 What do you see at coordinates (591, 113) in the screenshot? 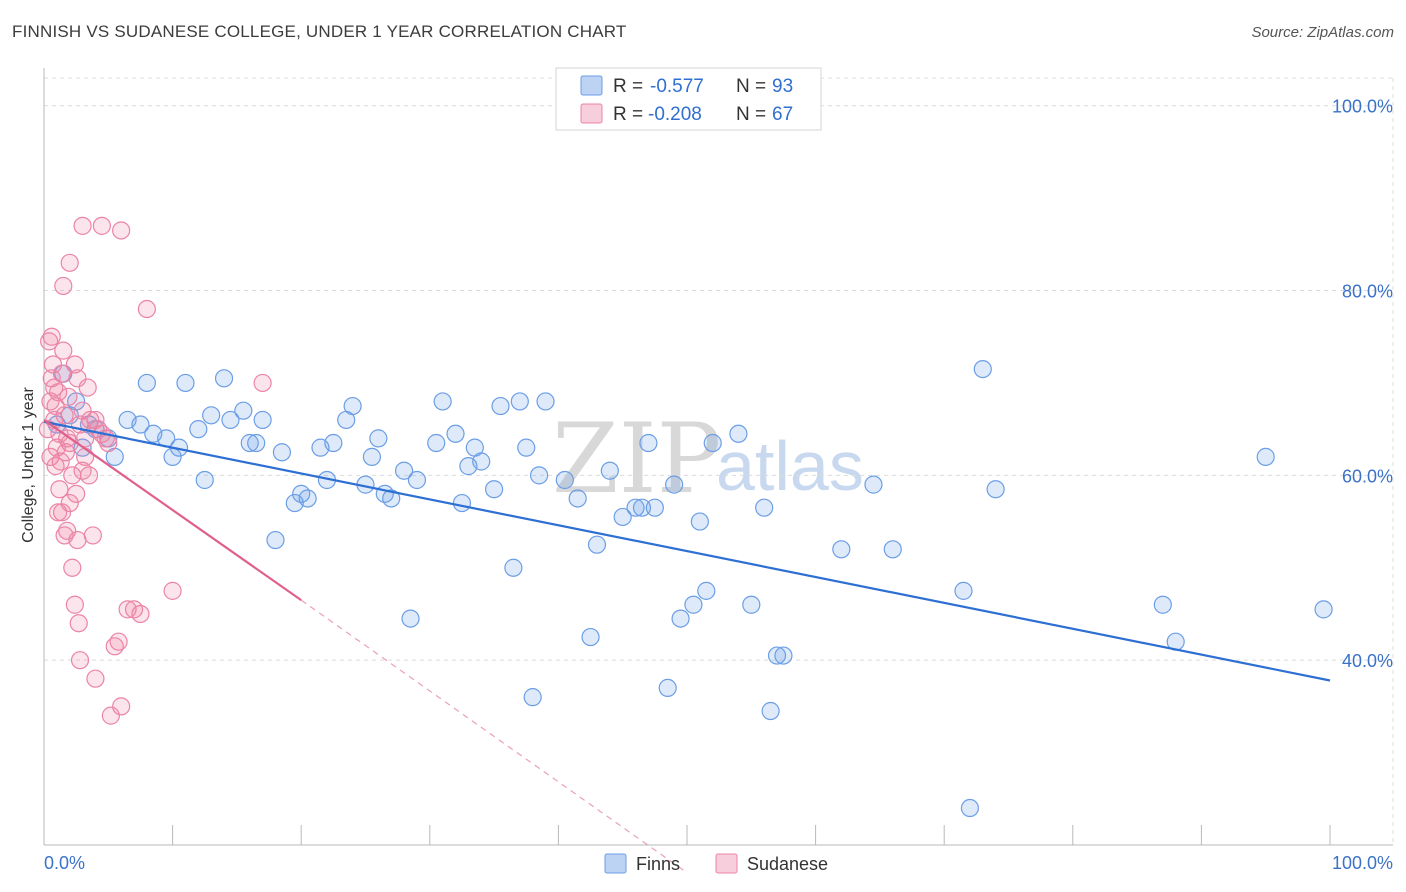
I see `sudanese-legend-swatch` at bounding box center [591, 113].